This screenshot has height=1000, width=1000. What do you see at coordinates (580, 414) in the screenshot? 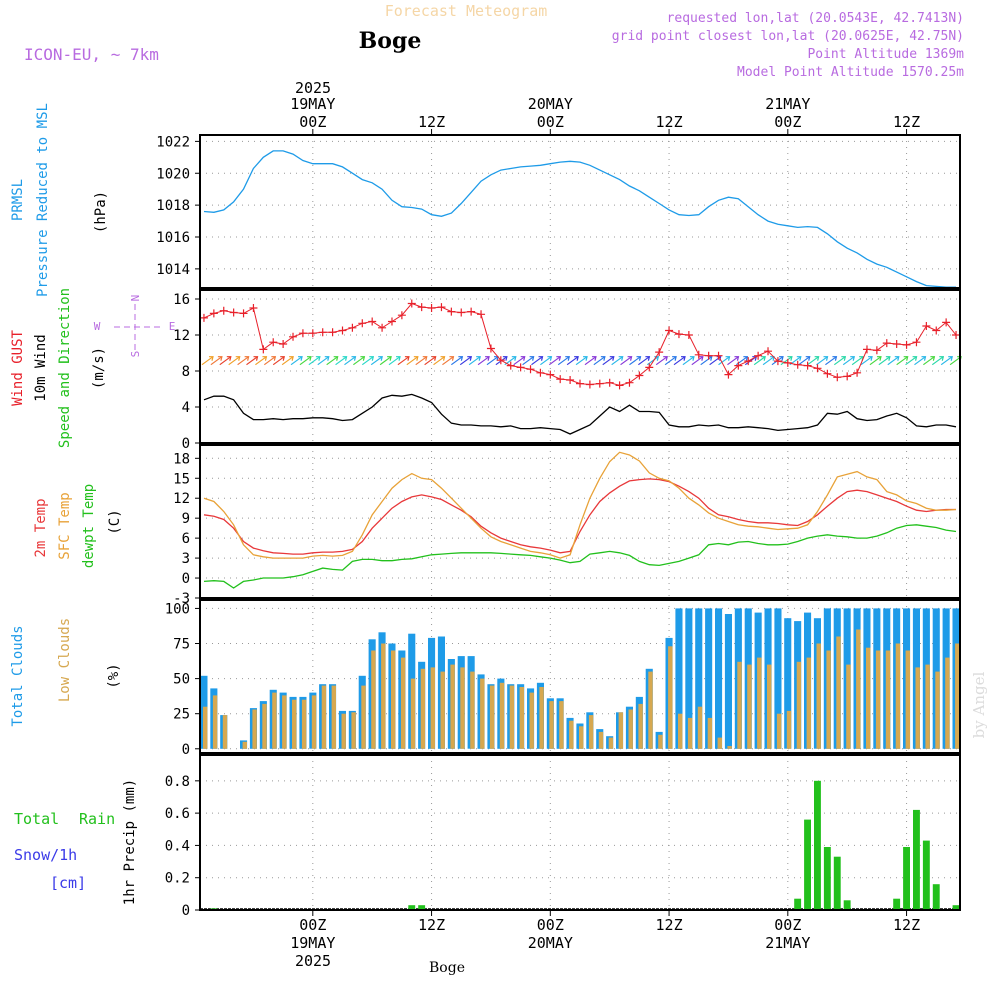
I see `wind-speed-line` at bounding box center [580, 414].